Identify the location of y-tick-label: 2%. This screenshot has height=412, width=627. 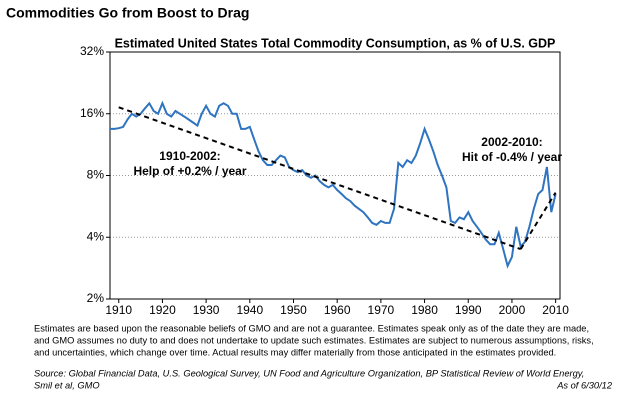
(96, 298).